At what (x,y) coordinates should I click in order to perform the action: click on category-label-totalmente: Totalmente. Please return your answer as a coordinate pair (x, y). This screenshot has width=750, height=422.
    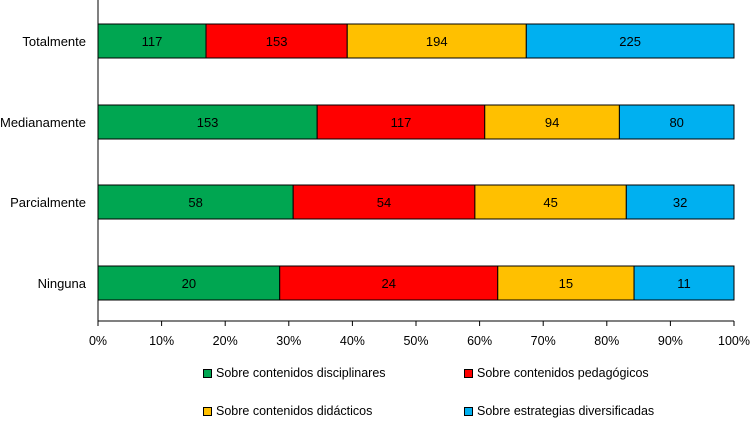
    Looking at the image, I should click on (54, 41).